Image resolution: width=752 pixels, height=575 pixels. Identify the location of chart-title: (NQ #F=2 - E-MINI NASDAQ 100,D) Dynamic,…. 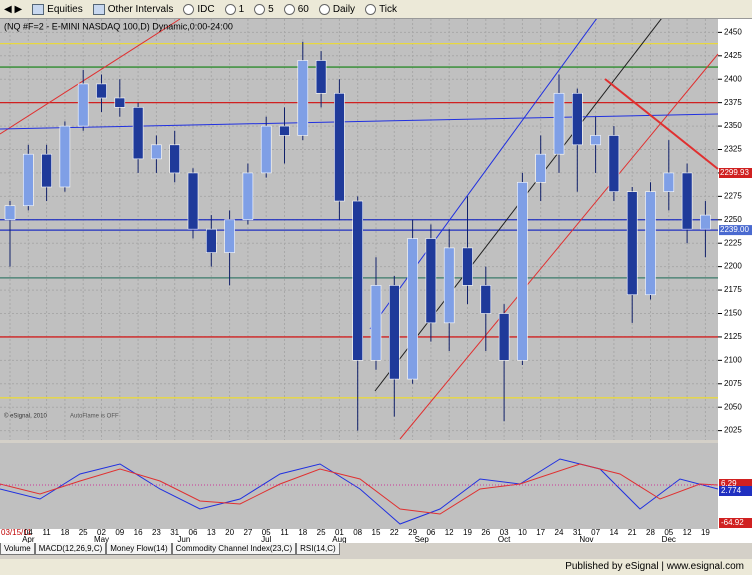
(118, 26).